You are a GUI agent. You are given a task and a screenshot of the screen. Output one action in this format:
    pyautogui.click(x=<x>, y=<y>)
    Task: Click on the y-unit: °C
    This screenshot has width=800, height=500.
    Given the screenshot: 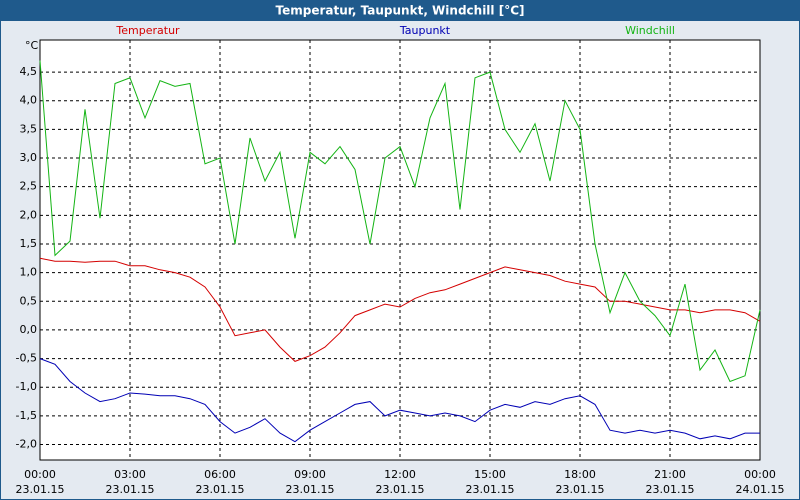 What is the action you would take?
    pyautogui.click(x=32, y=45)
    